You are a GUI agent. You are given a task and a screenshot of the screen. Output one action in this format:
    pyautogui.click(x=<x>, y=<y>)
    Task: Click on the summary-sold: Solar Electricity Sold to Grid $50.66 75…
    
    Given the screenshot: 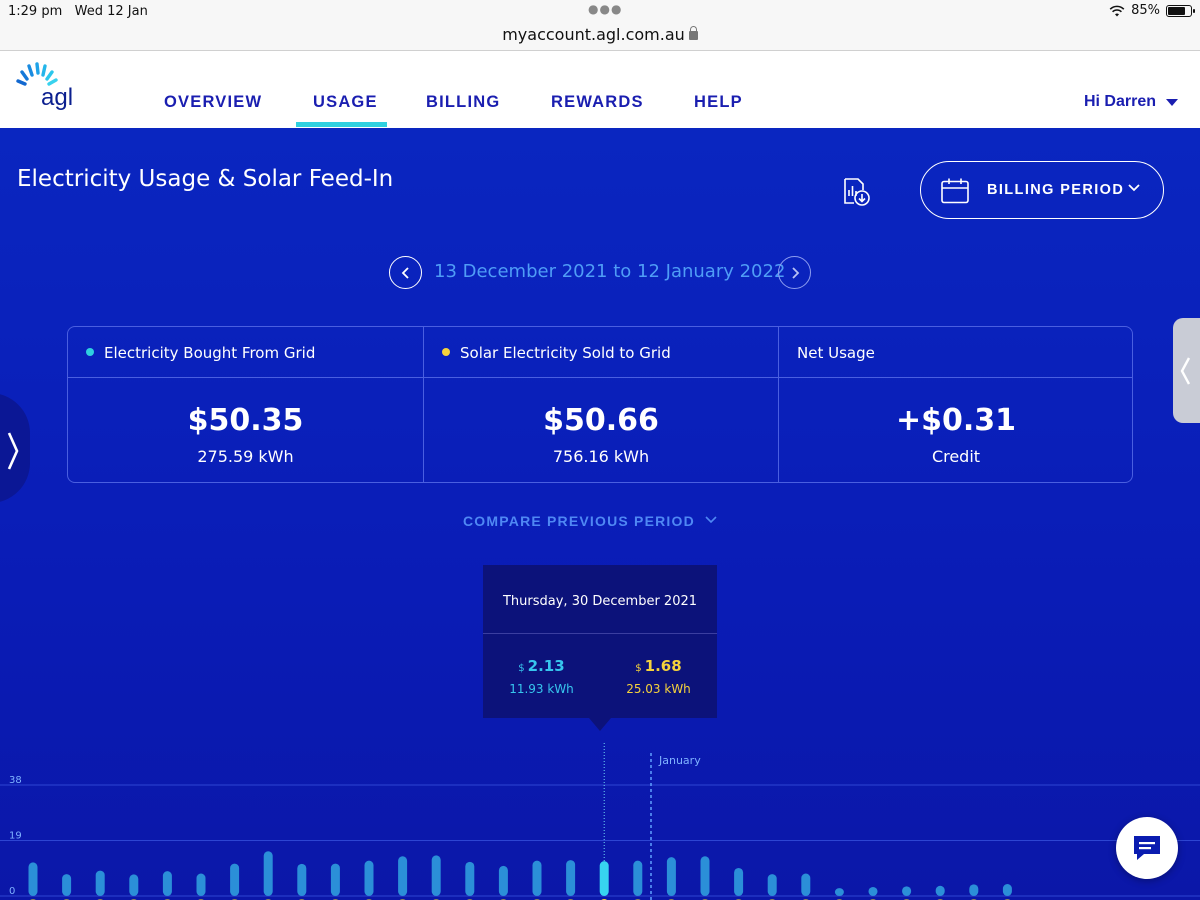 What is the action you would take?
    pyautogui.click(x=600, y=404)
    